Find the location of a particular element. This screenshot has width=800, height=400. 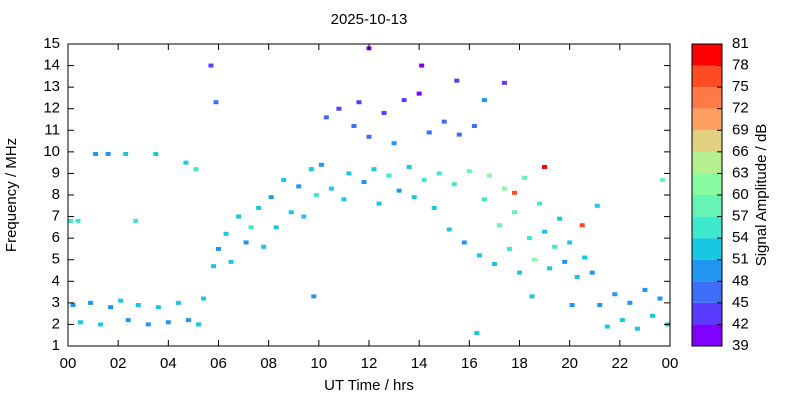

colorbar-tick-label: 45 is located at coordinates (740, 302).